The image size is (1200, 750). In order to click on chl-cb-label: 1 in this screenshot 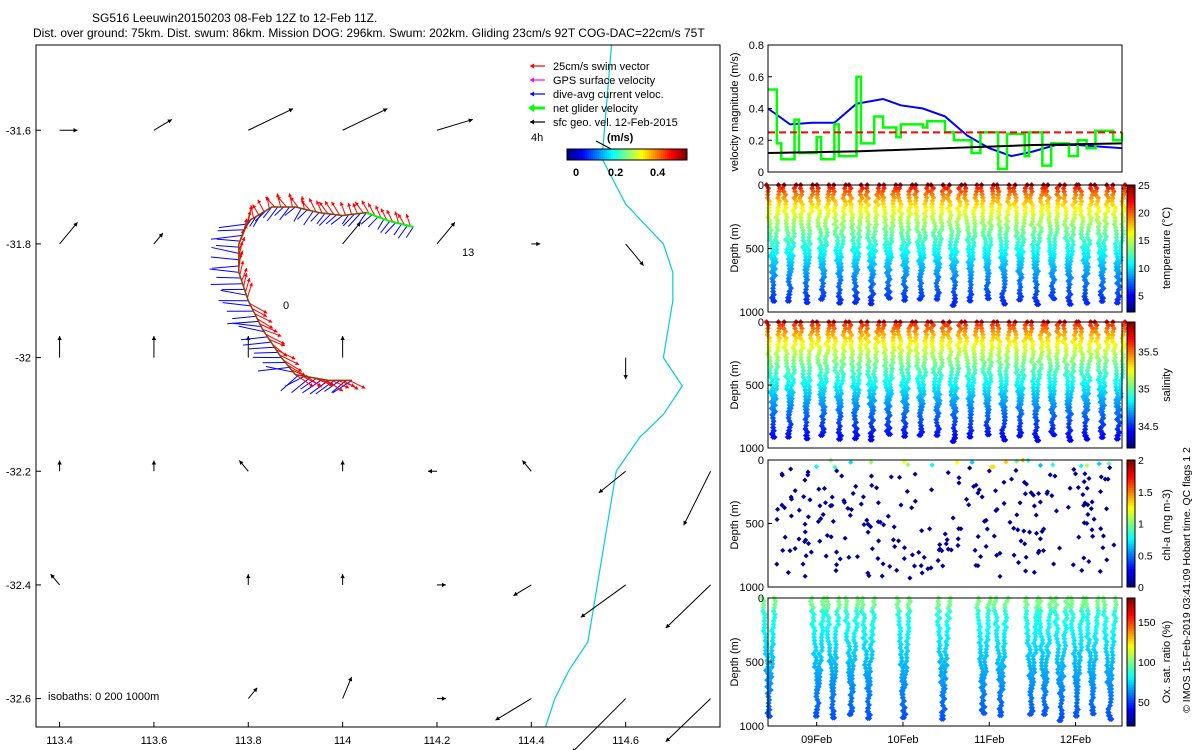, I will do `click(1141, 525)`.